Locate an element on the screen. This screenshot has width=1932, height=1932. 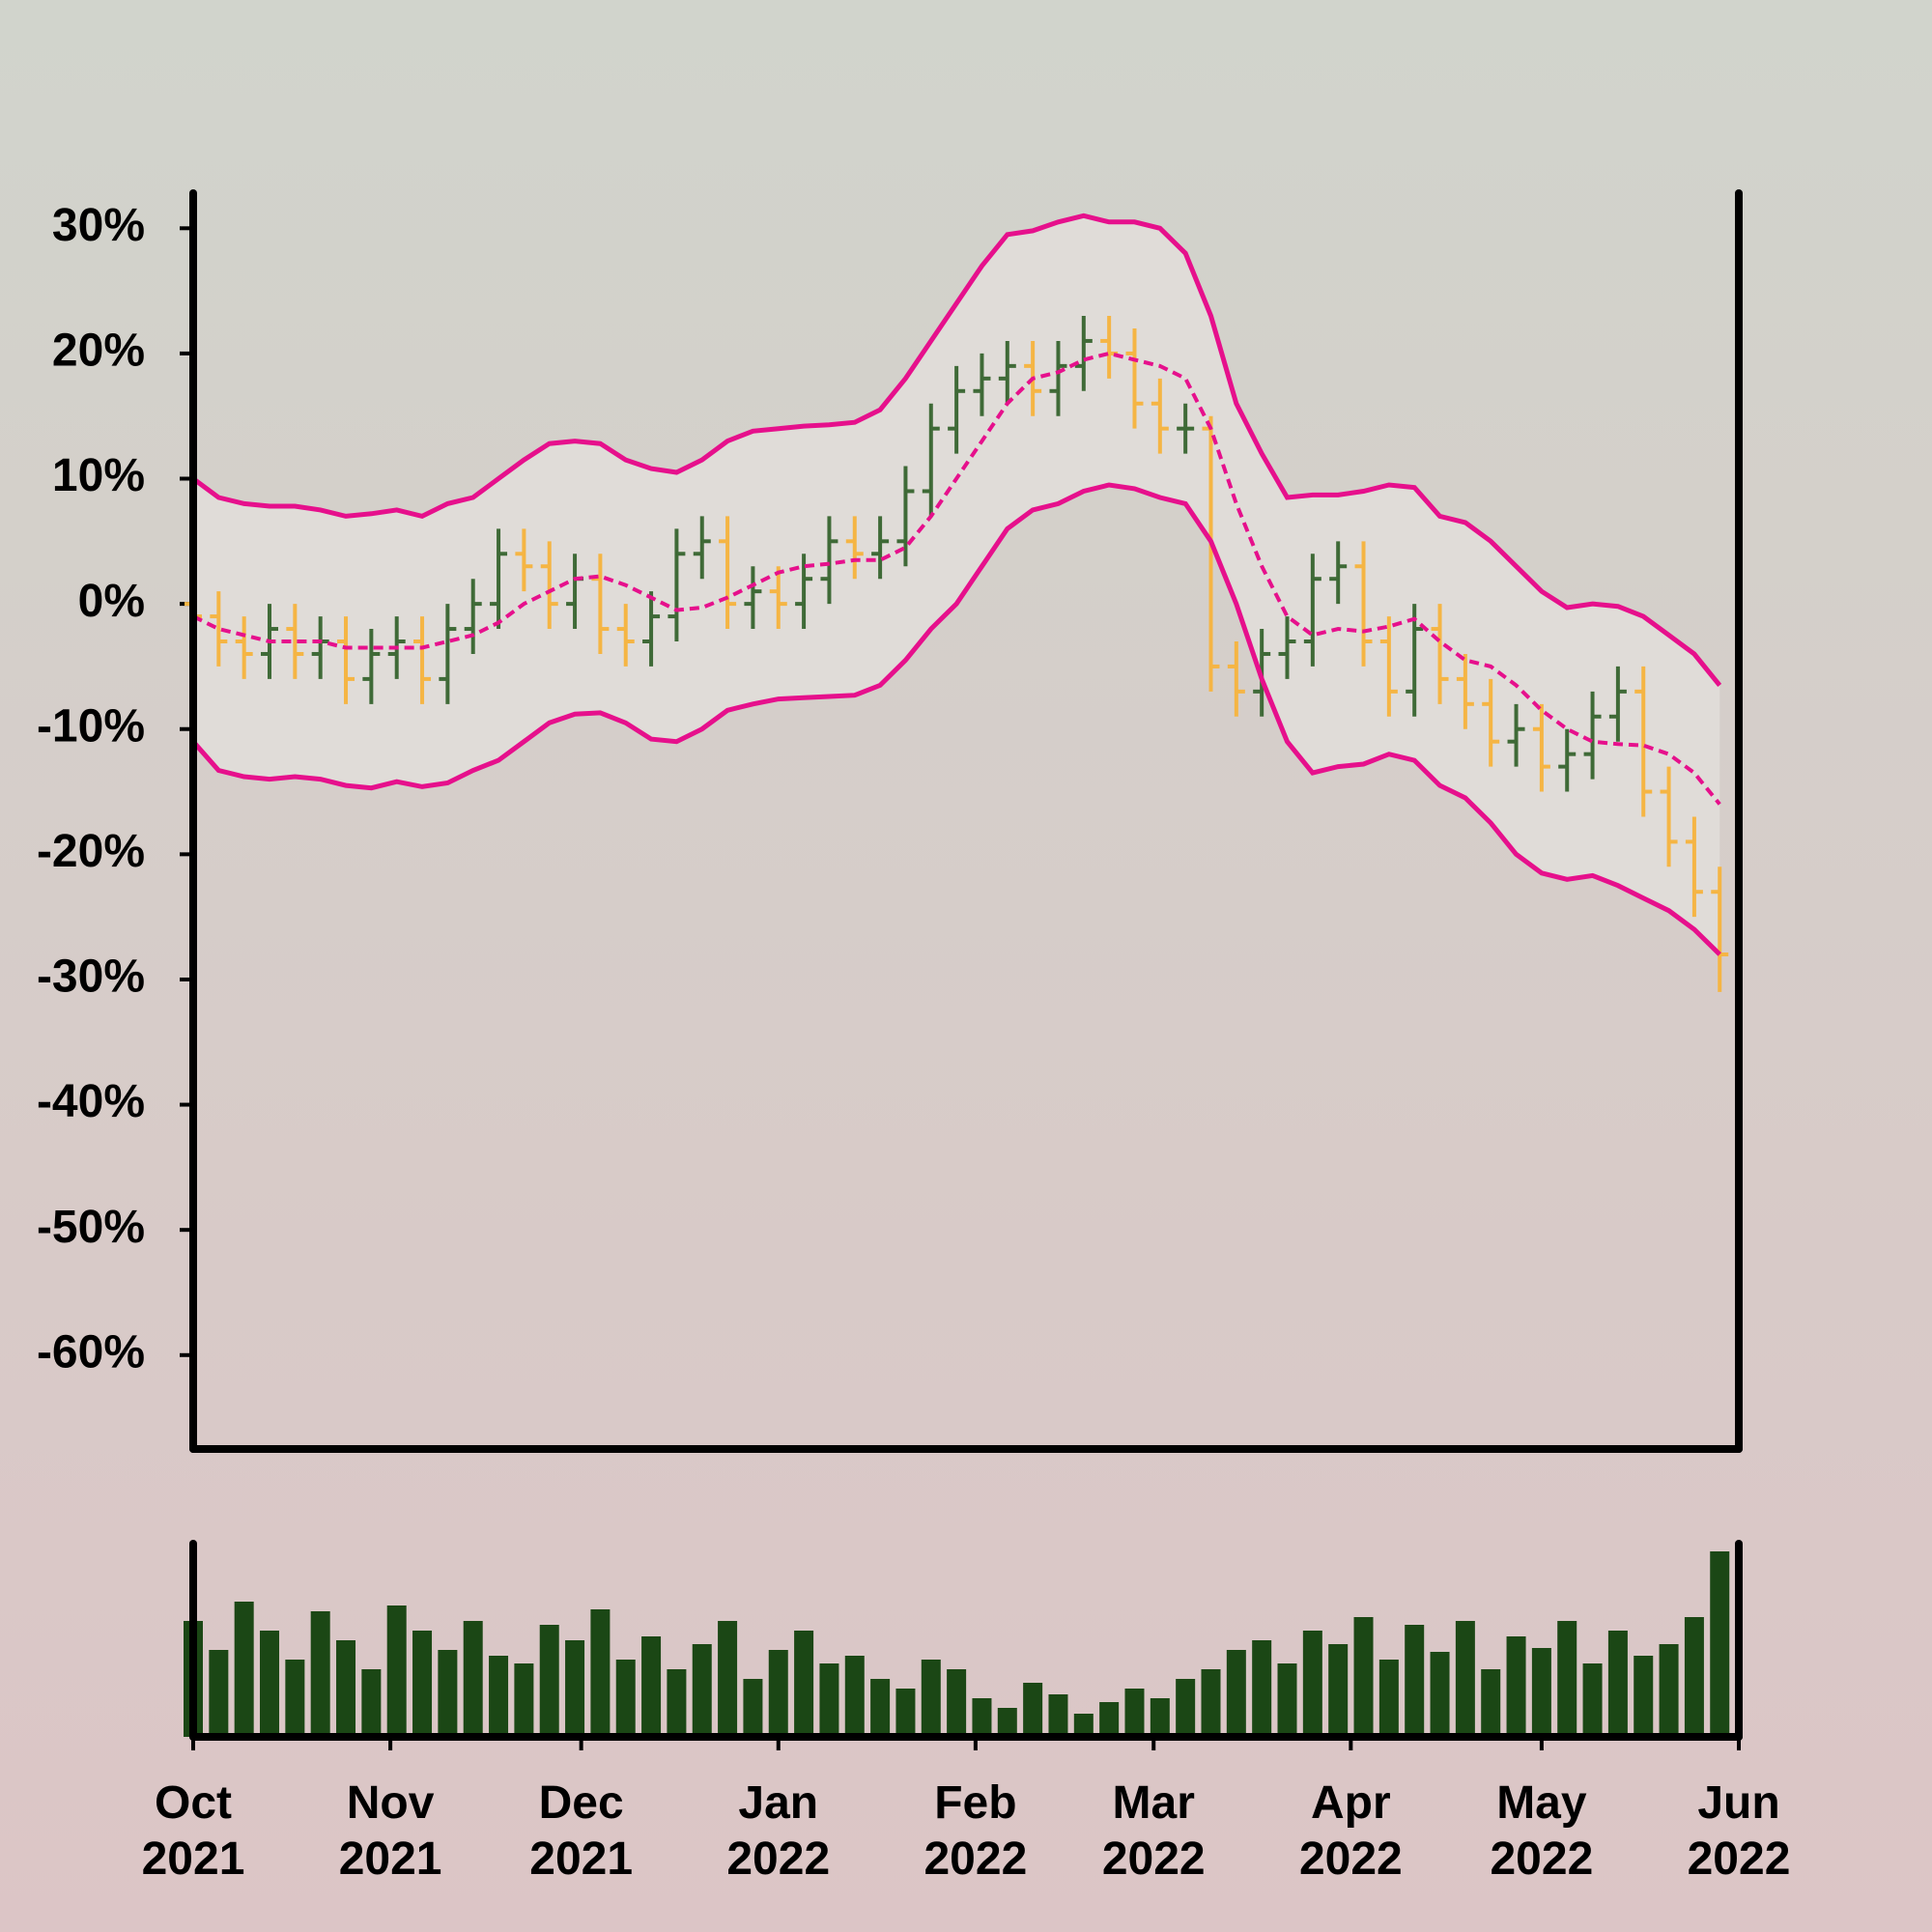
x-tick-label: Jan 2022 is located at coordinates (778, 1831).